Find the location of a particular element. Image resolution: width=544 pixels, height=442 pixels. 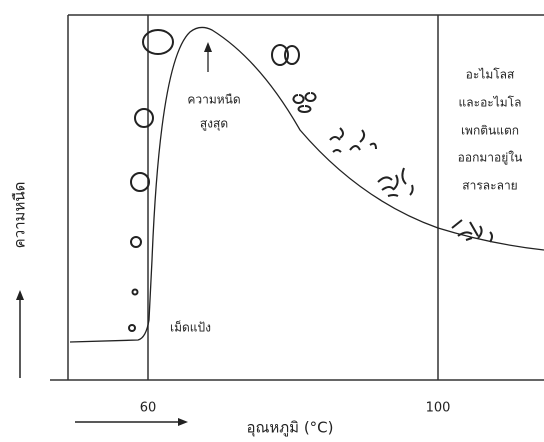

fragments is located at coordinates (395, 182).